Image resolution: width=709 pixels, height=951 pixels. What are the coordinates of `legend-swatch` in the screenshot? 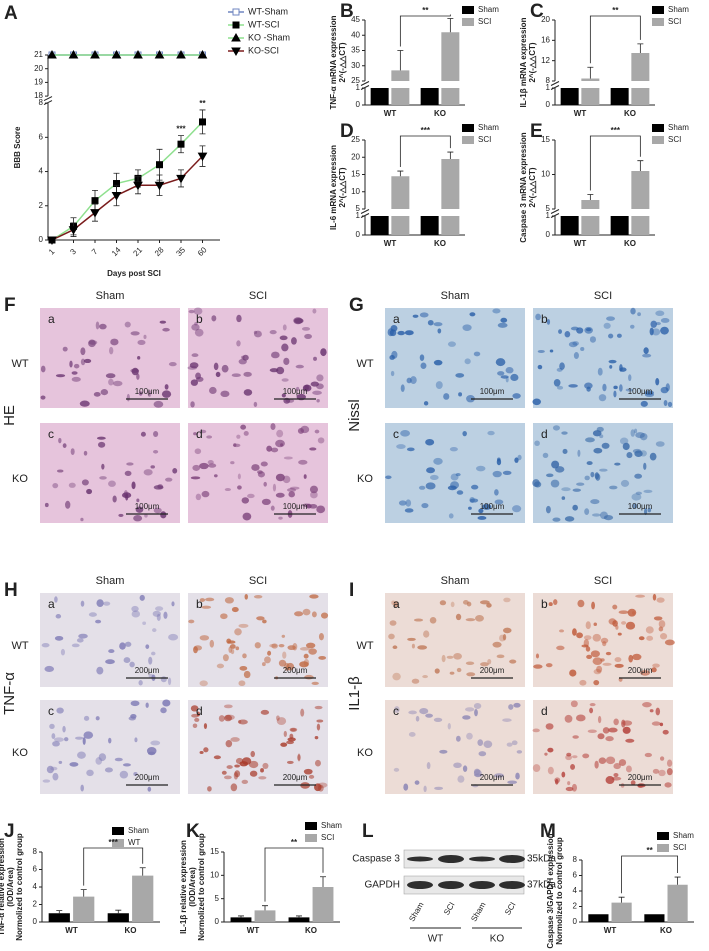 It's located at (663, 848).